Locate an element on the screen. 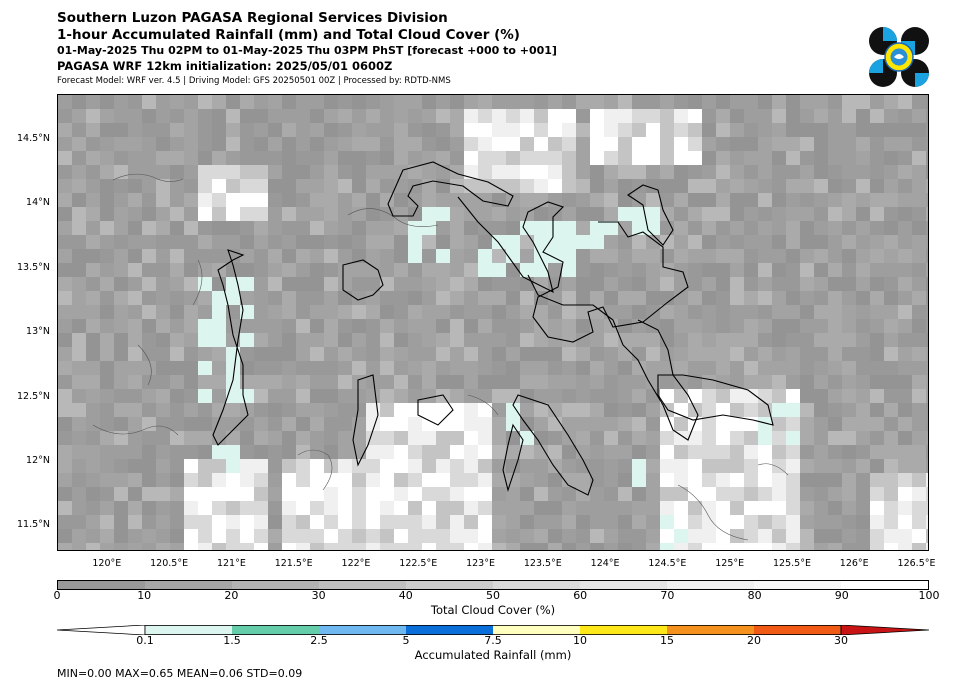 The width and height of the screenshot is (955, 692). cloud-cover-tick: 10 is located at coordinates (144, 595).